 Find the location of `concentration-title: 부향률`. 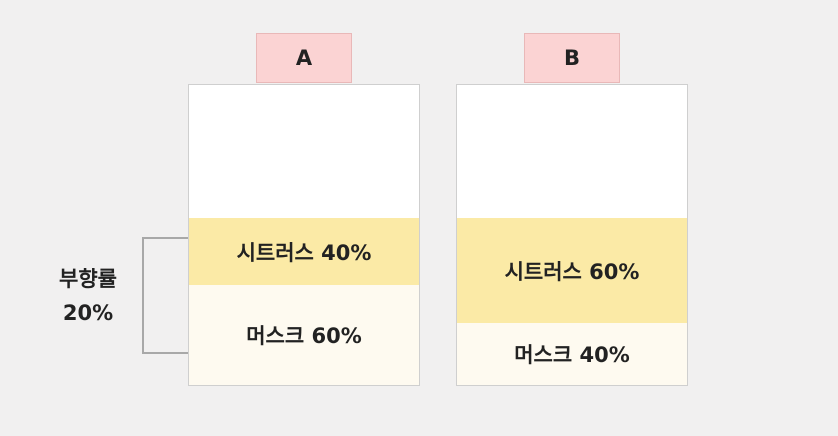

concentration-title: 부향률 is located at coordinates (88, 279).